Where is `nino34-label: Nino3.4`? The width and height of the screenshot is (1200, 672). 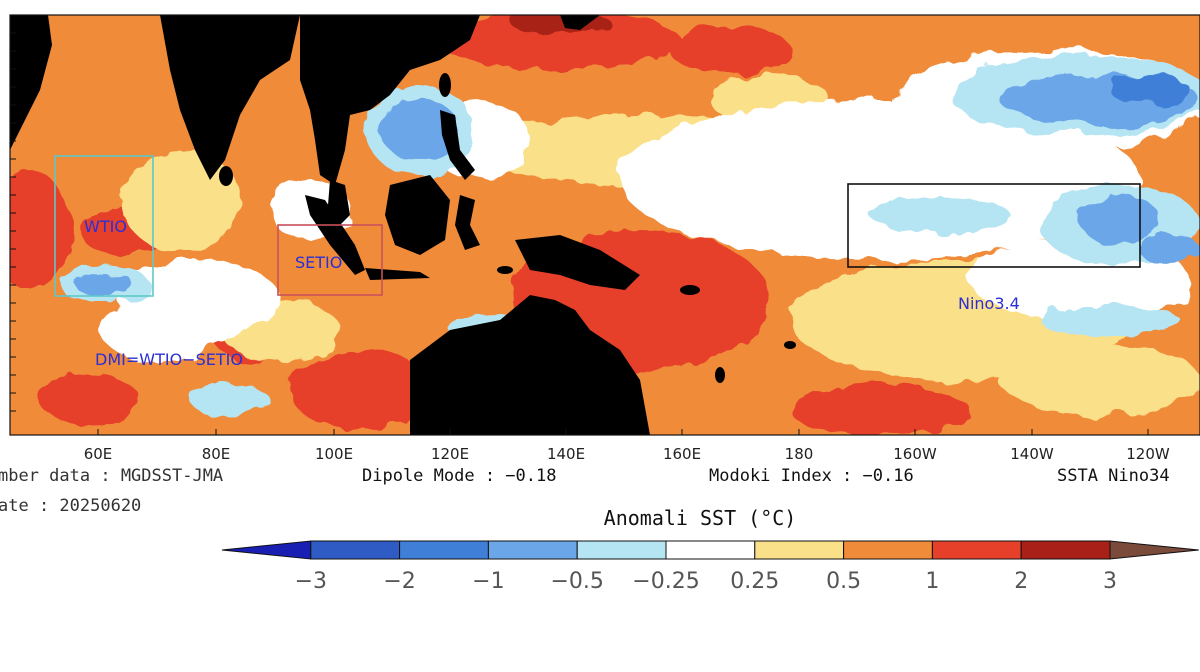
nino34-label: Nino3.4 is located at coordinates (989, 303).